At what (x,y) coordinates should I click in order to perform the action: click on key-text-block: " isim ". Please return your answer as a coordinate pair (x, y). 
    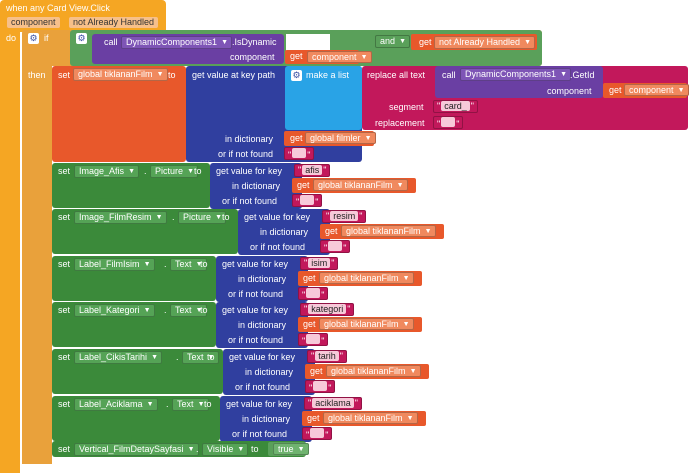
    Looking at the image, I should click on (319, 263).